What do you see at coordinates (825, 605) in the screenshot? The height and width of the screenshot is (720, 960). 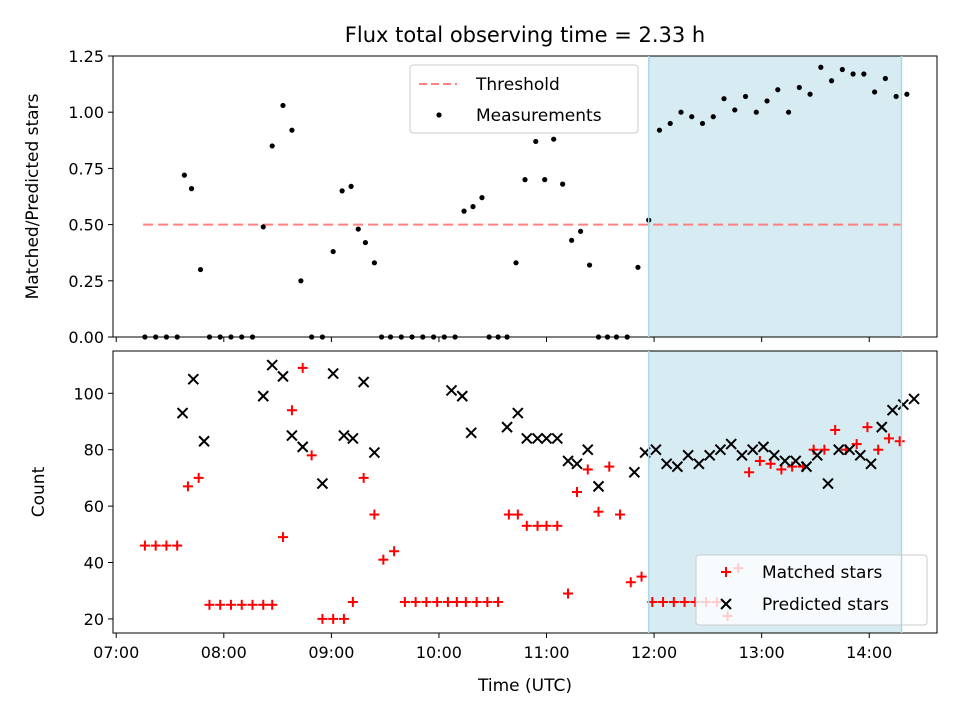 I see `legend-label: Predicted stars` at bounding box center [825, 605].